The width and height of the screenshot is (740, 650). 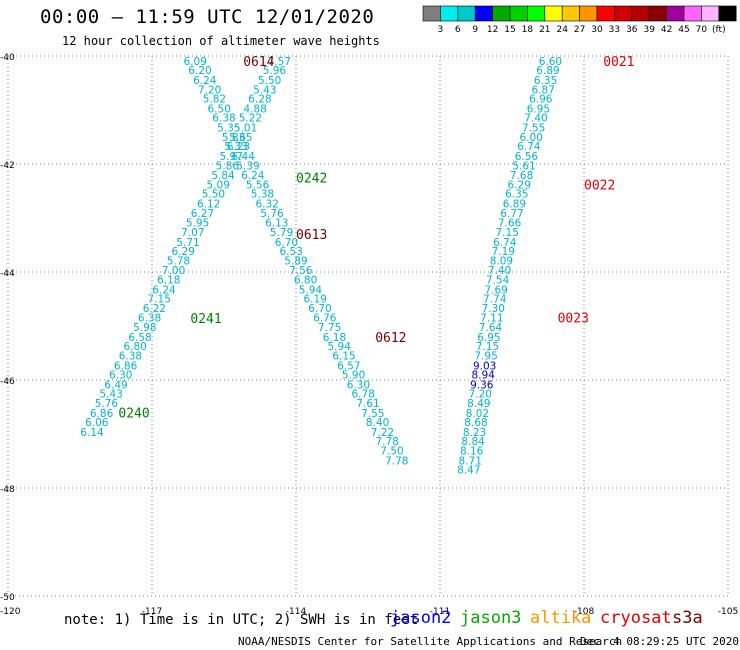 I want to click on swh-value-label: 7.74, so click(x=495, y=299).